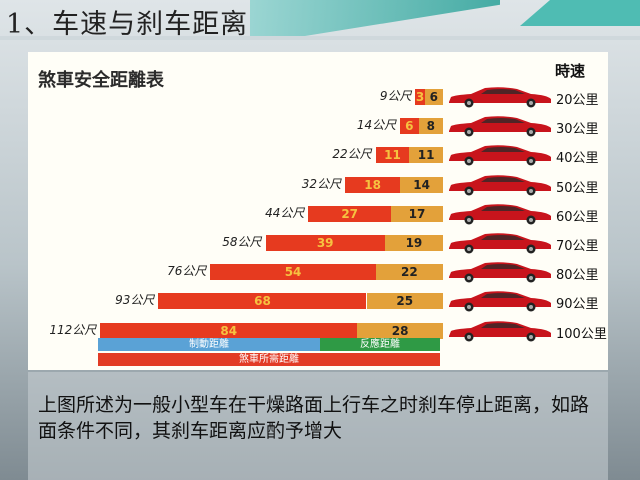  I want to click on brake-distance-bar: 6, so click(409, 126).